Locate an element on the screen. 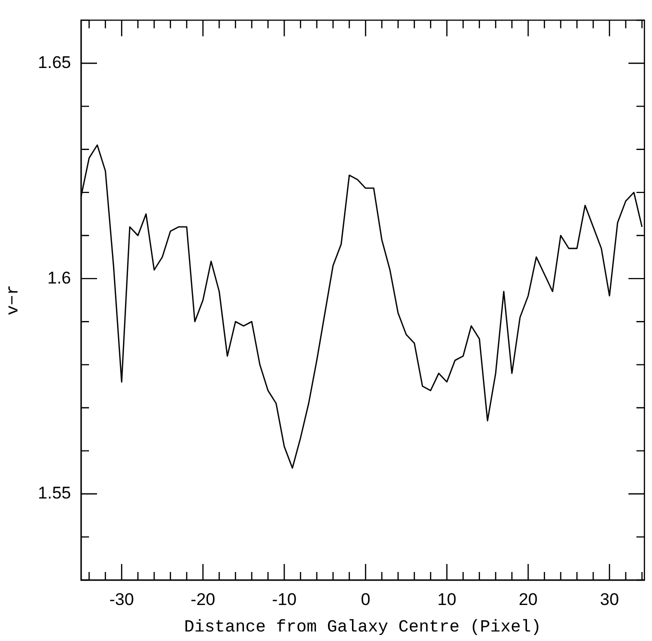 The image size is (652, 641). x-tick-label: -10 is located at coordinates (284, 599).